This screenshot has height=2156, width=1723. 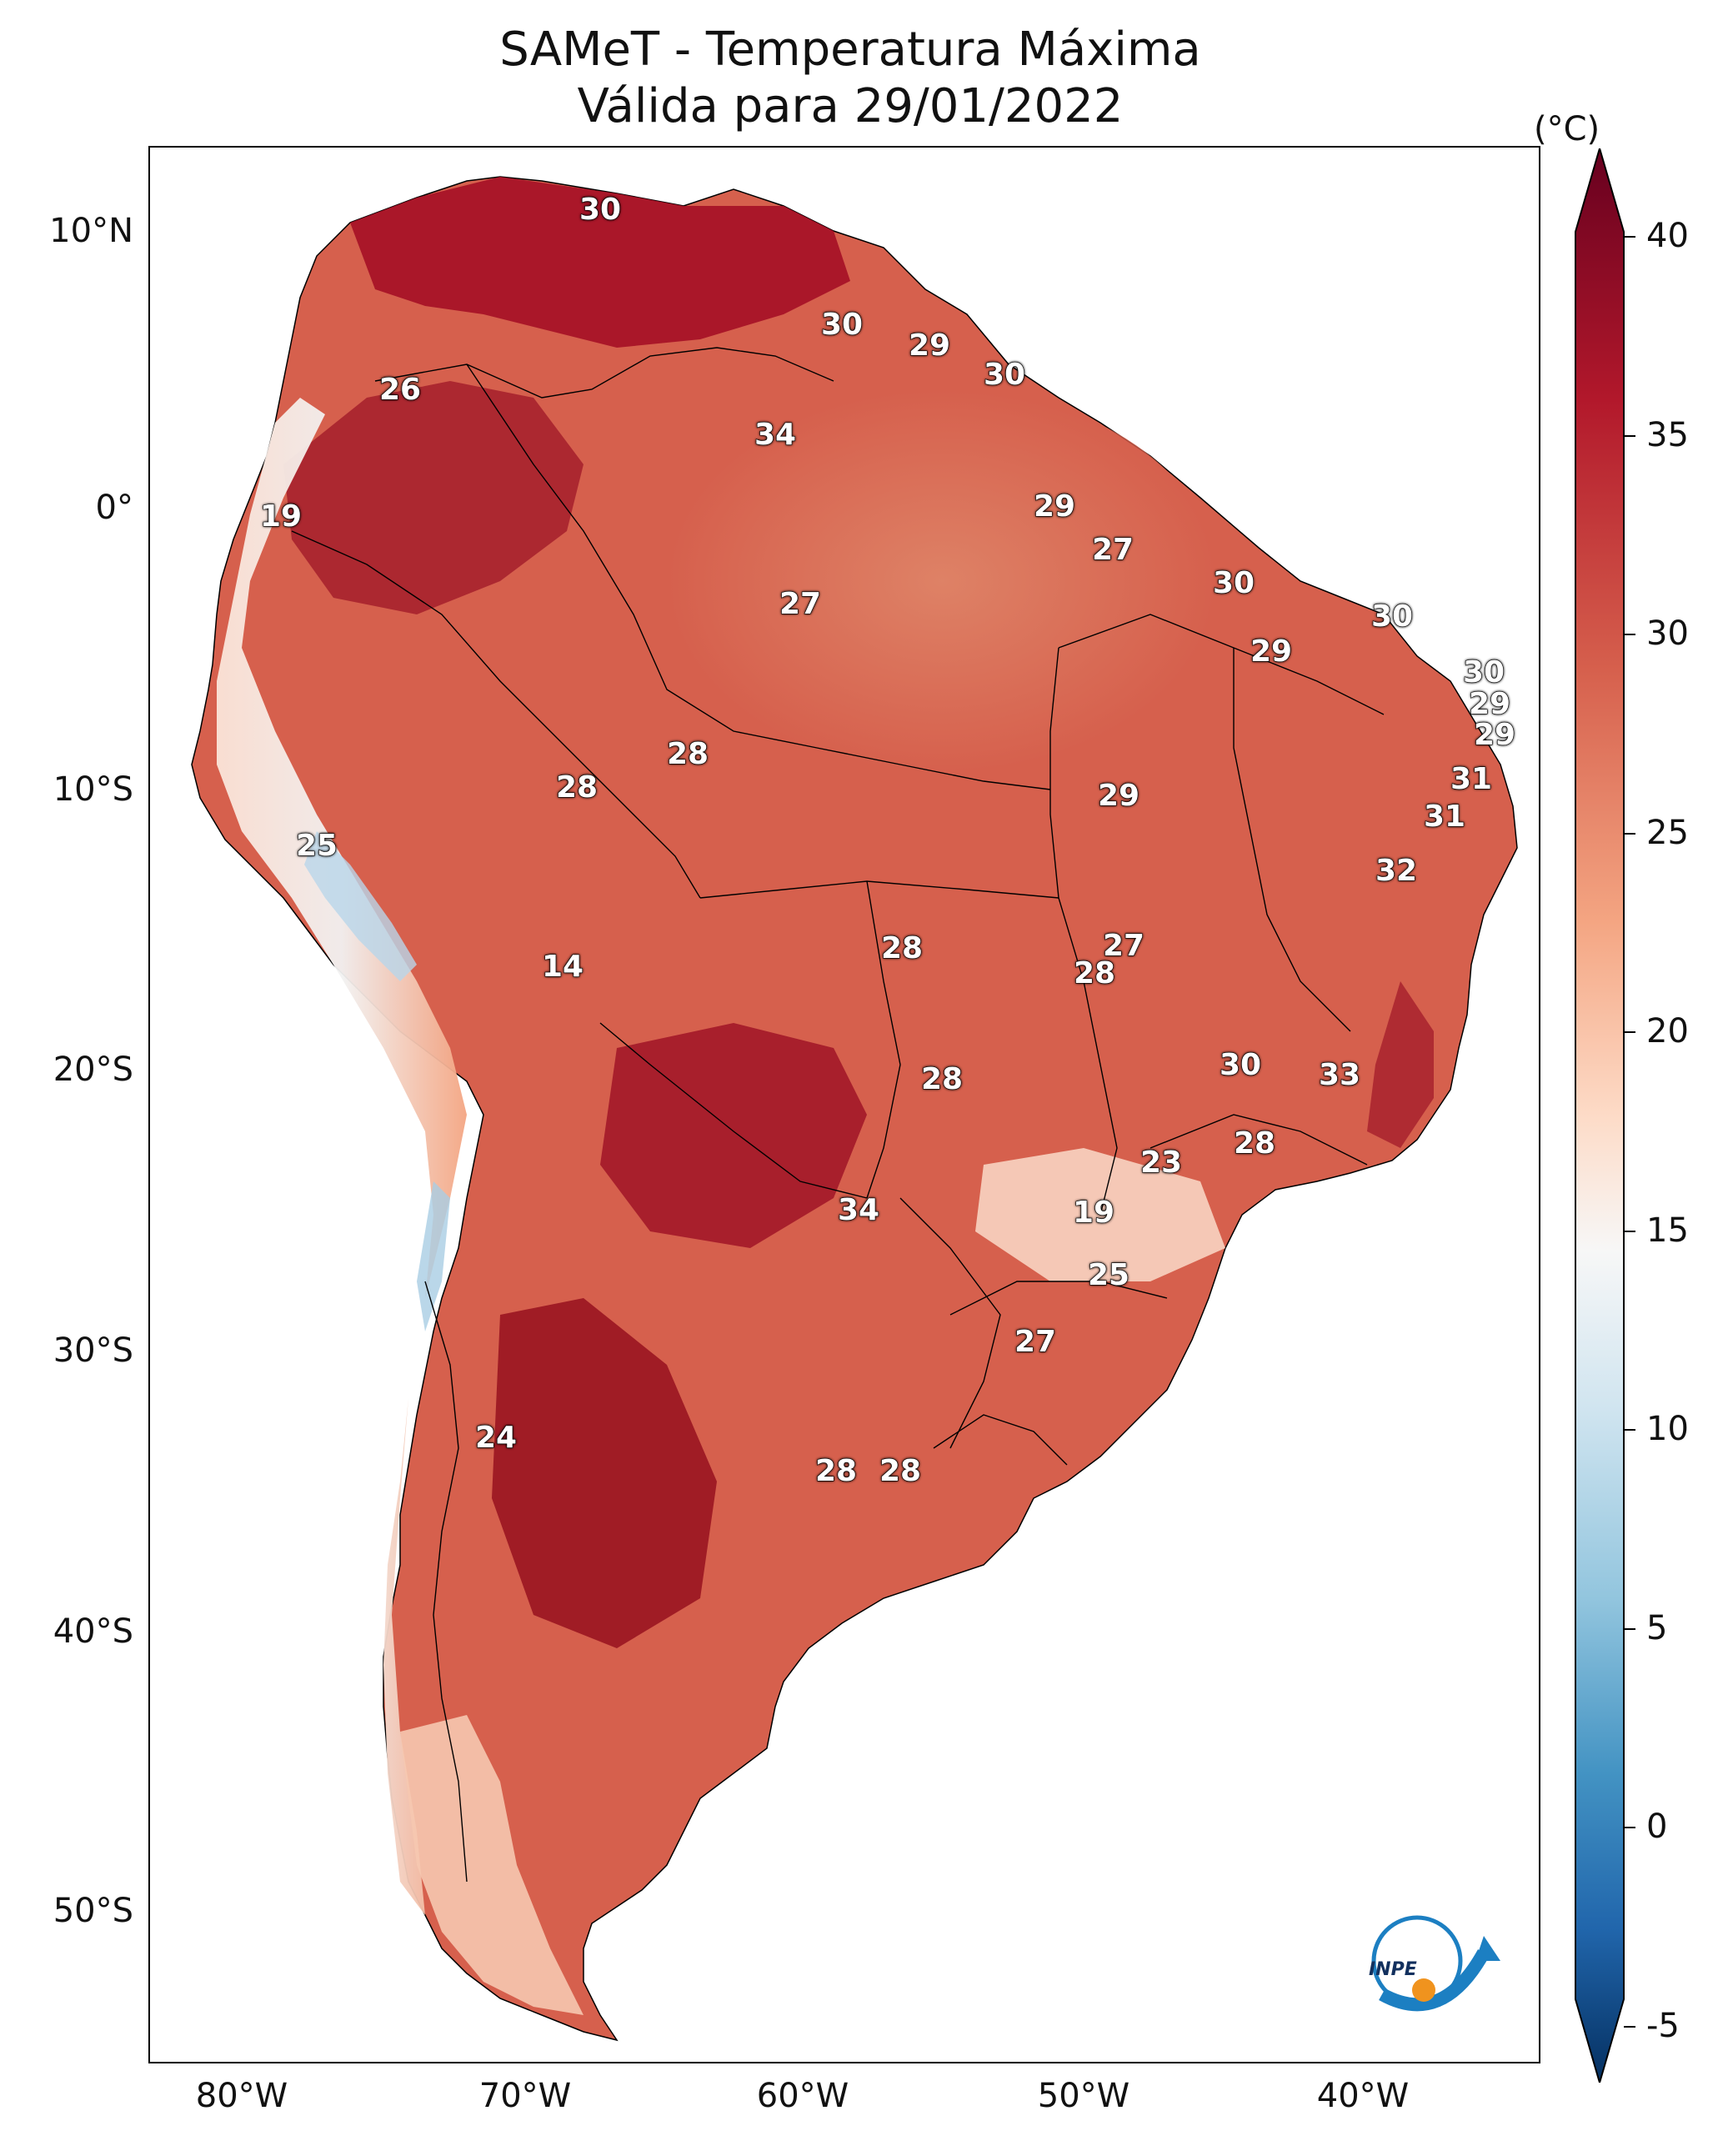 What do you see at coordinates (850, 50) in the screenshot?
I see `map-title: SAMeT - Temperatura Máxima` at bounding box center [850, 50].